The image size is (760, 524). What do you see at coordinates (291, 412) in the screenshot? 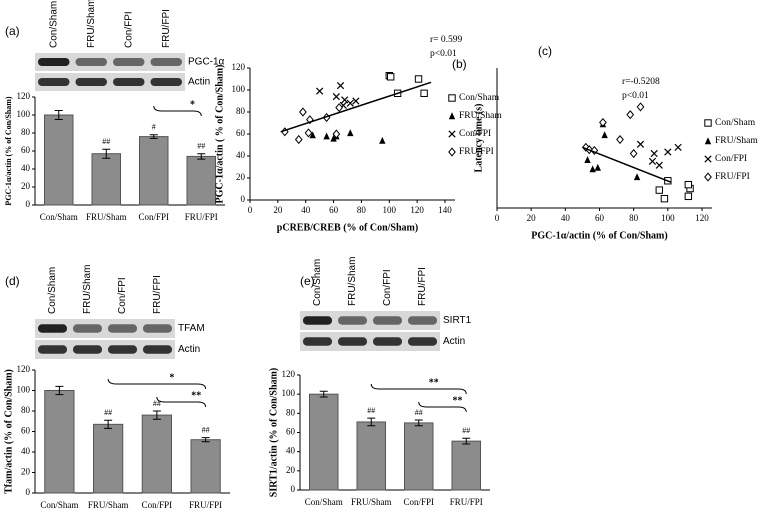
I see `y-tick-label: 80` at bounding box center [291, 412].